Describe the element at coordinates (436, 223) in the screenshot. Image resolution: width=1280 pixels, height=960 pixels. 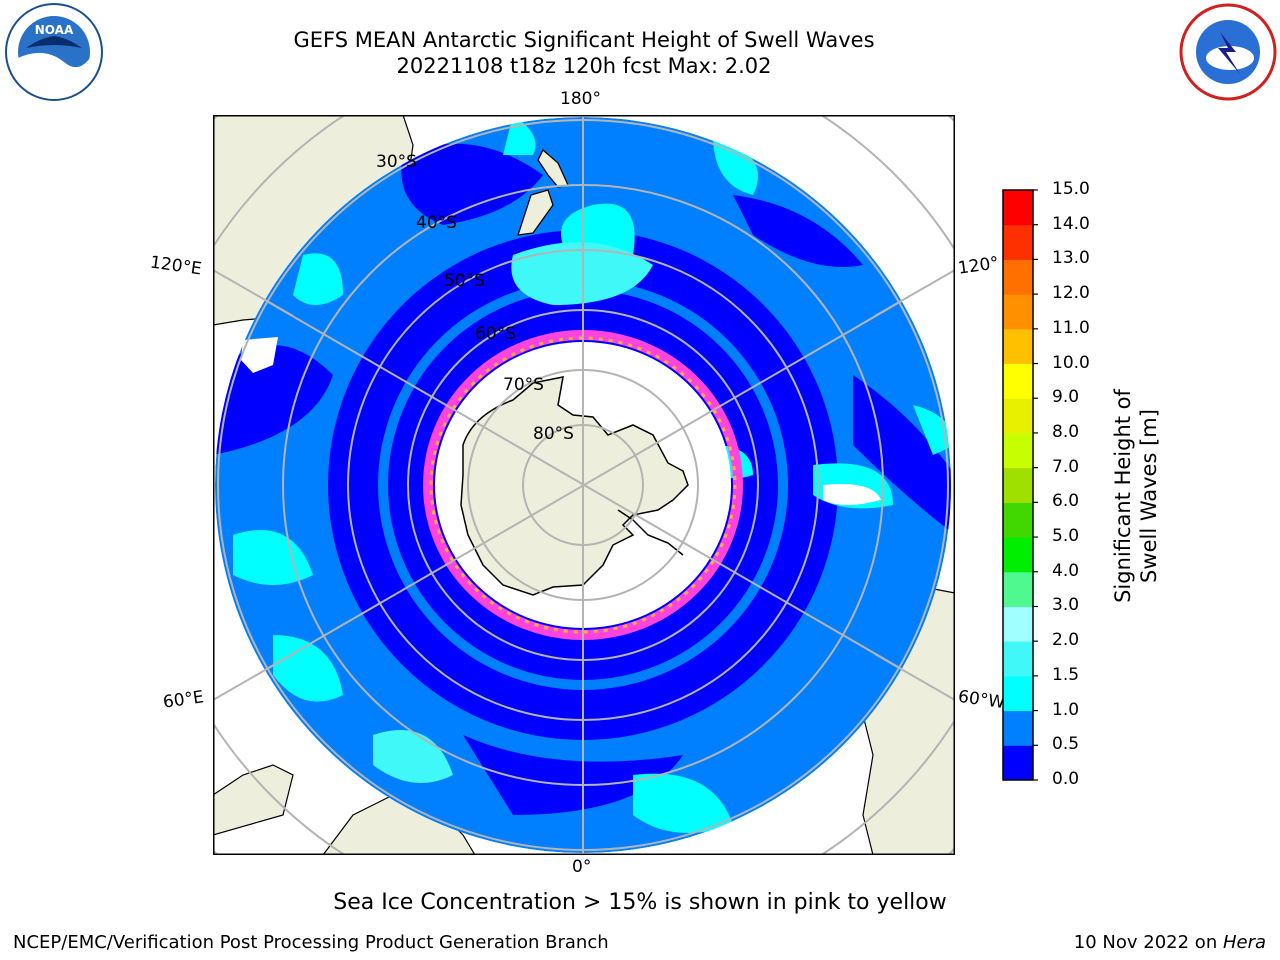
I see `lat-label-40s: 40°S` at that location.